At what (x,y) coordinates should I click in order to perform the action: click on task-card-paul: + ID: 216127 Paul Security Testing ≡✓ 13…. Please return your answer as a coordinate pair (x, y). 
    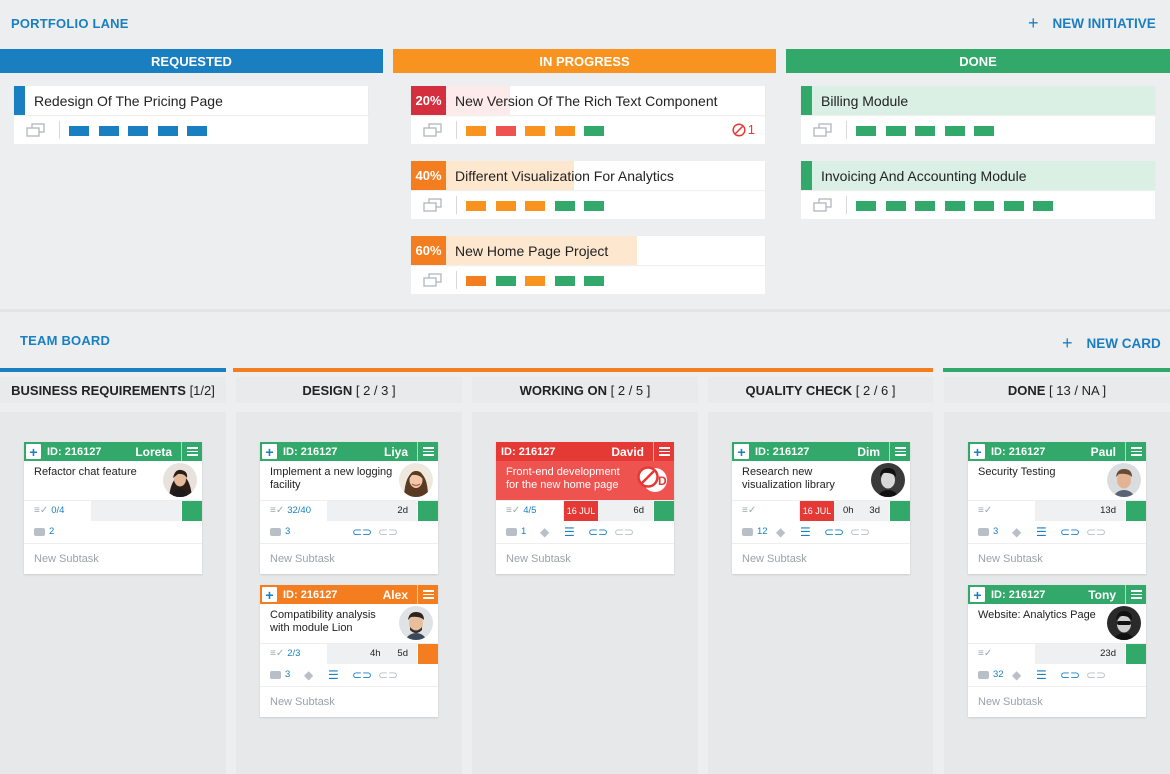
    Looking at the image, I should click on (1057, 508).